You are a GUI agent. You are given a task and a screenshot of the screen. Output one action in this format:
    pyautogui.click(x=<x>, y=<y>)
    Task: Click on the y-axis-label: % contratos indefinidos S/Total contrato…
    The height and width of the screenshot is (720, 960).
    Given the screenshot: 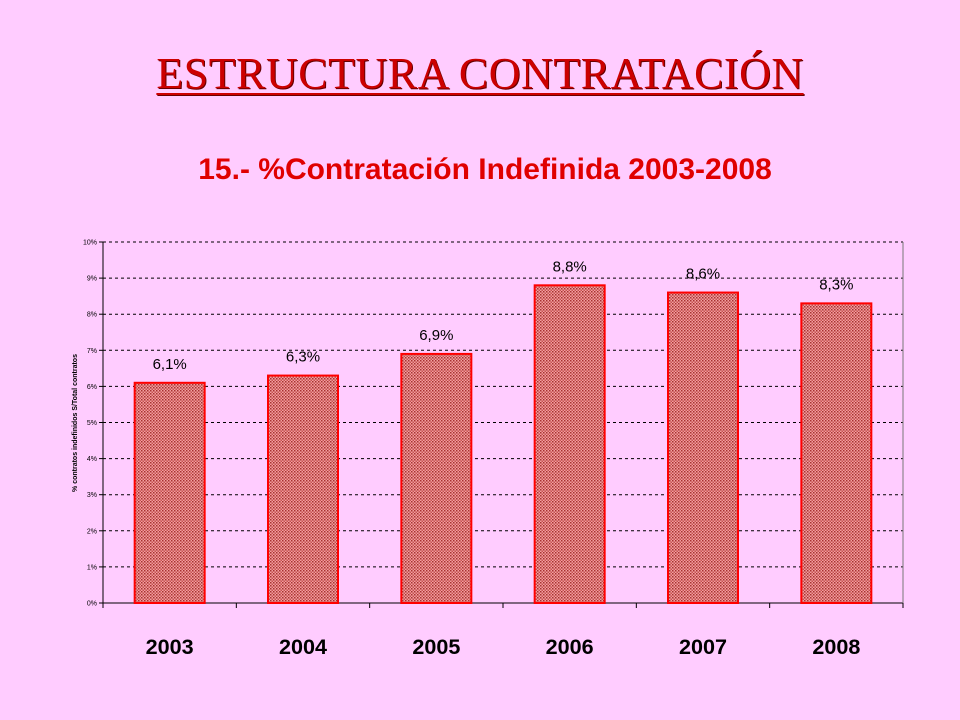 What is the action you would take?
    pyautogui.click(x=75, y=423)
    